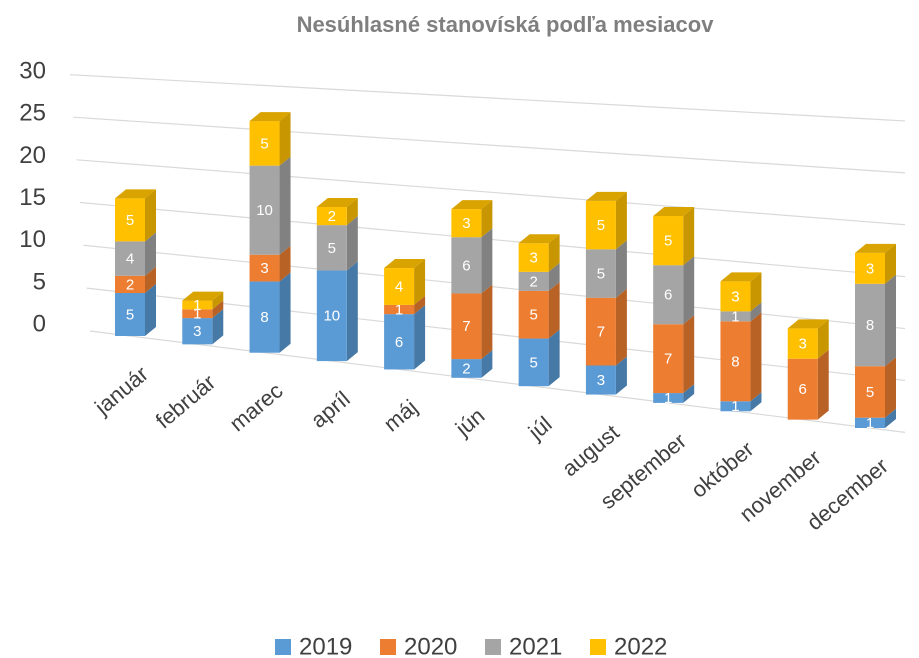 The image size is (919, 658). I want to click on bar-stack: 8 3 10 5, so click(270, 232).